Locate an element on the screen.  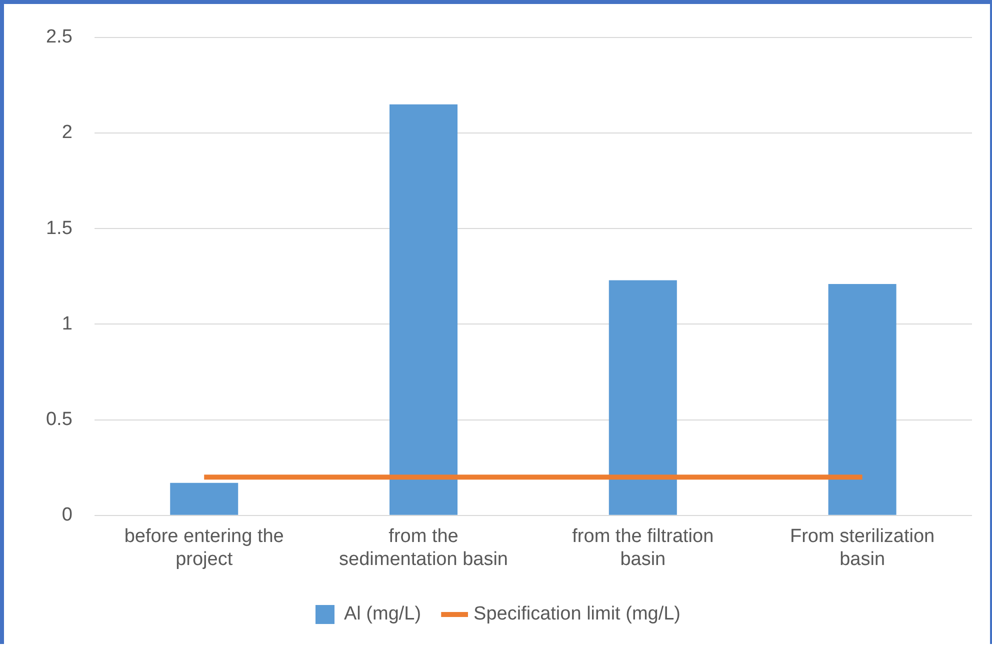
x-tick-label: from the sedimentation basin is located at coordinates (423, 548).